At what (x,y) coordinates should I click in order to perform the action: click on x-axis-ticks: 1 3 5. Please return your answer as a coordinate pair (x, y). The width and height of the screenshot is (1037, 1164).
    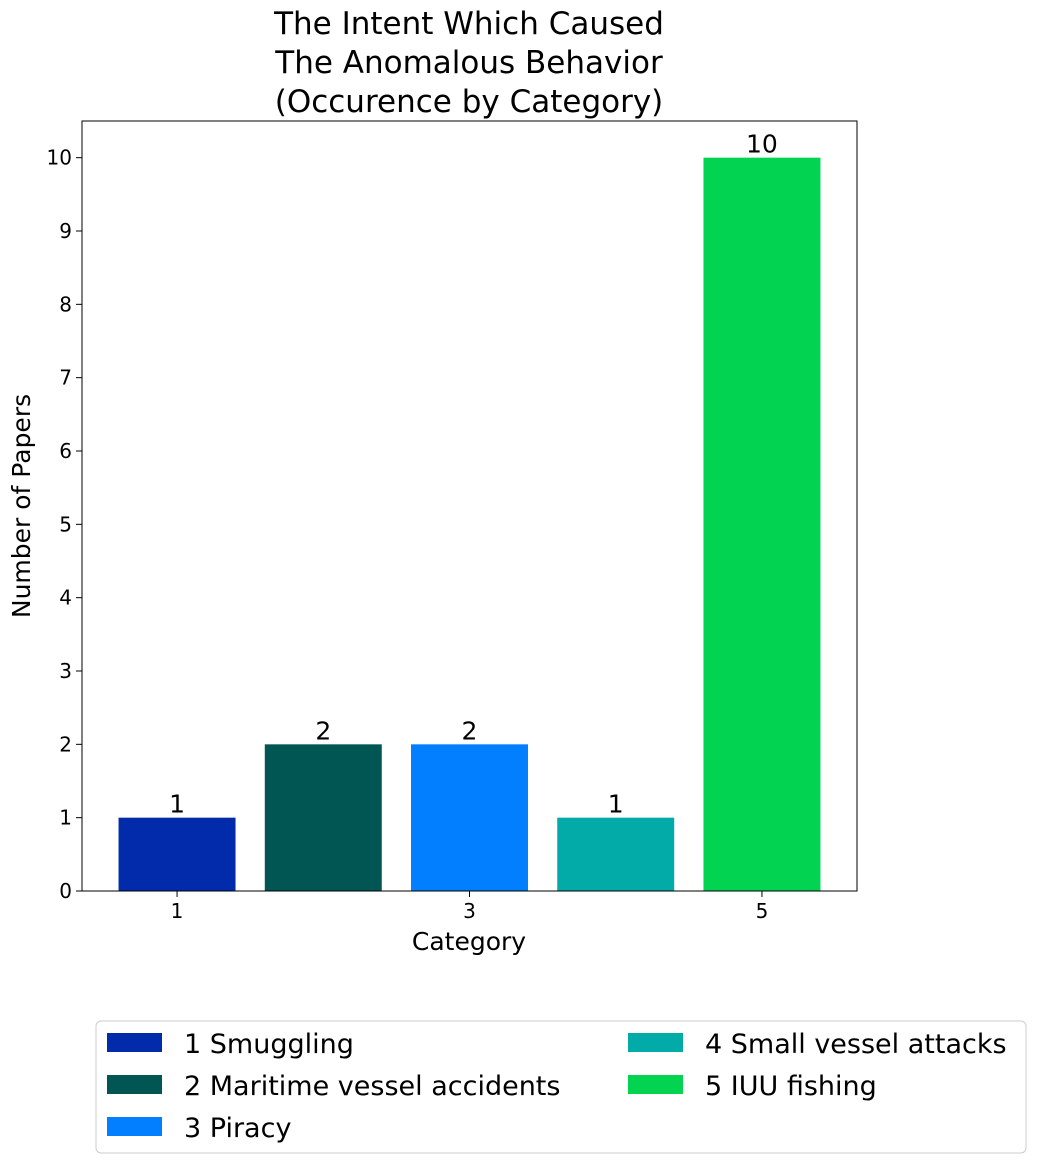
    Looking at the image, I should click on (470, 907).